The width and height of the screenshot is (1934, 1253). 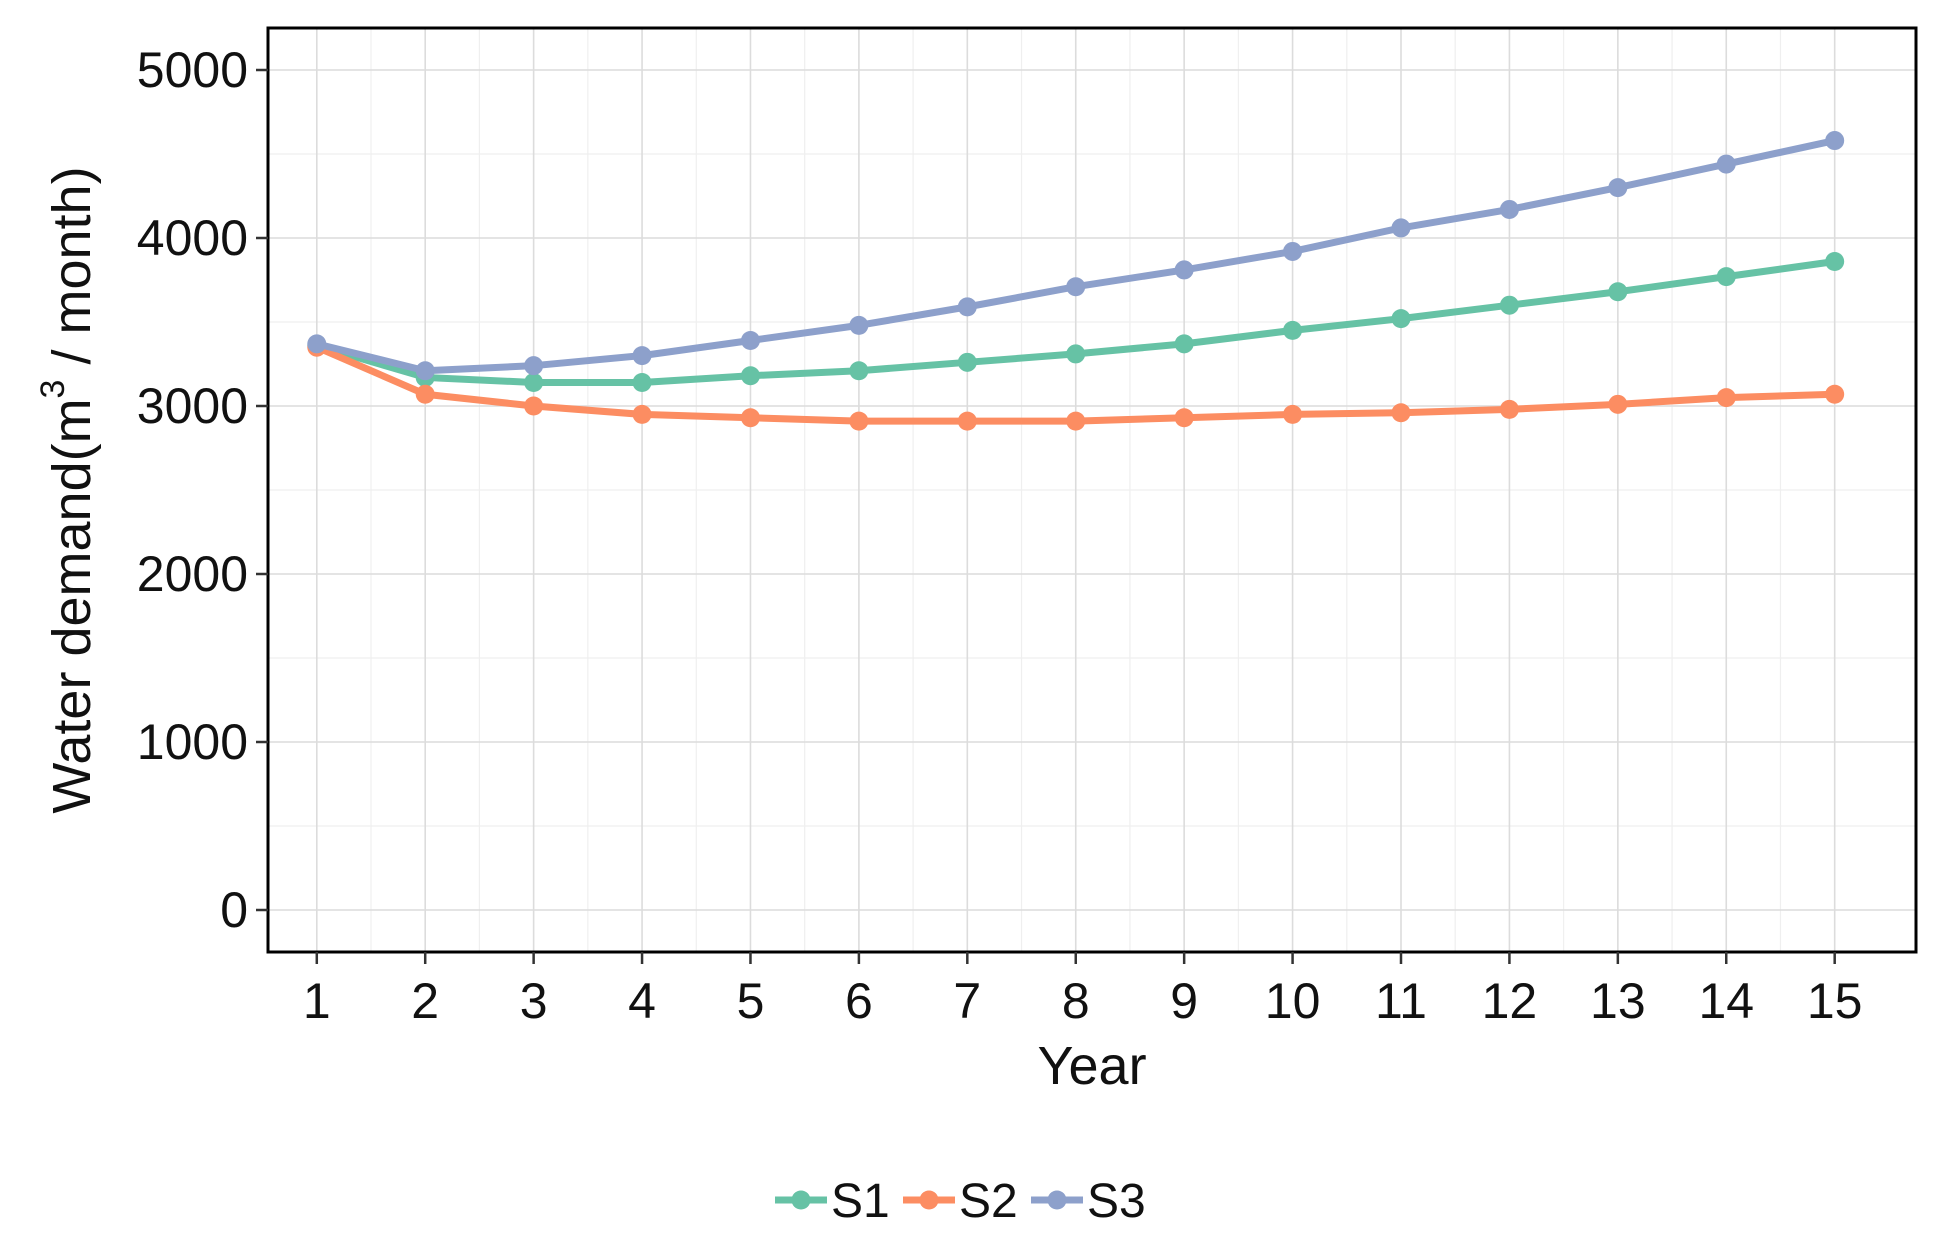 I want to click on x-tick-label: 7, so click(x=967, y=1001).